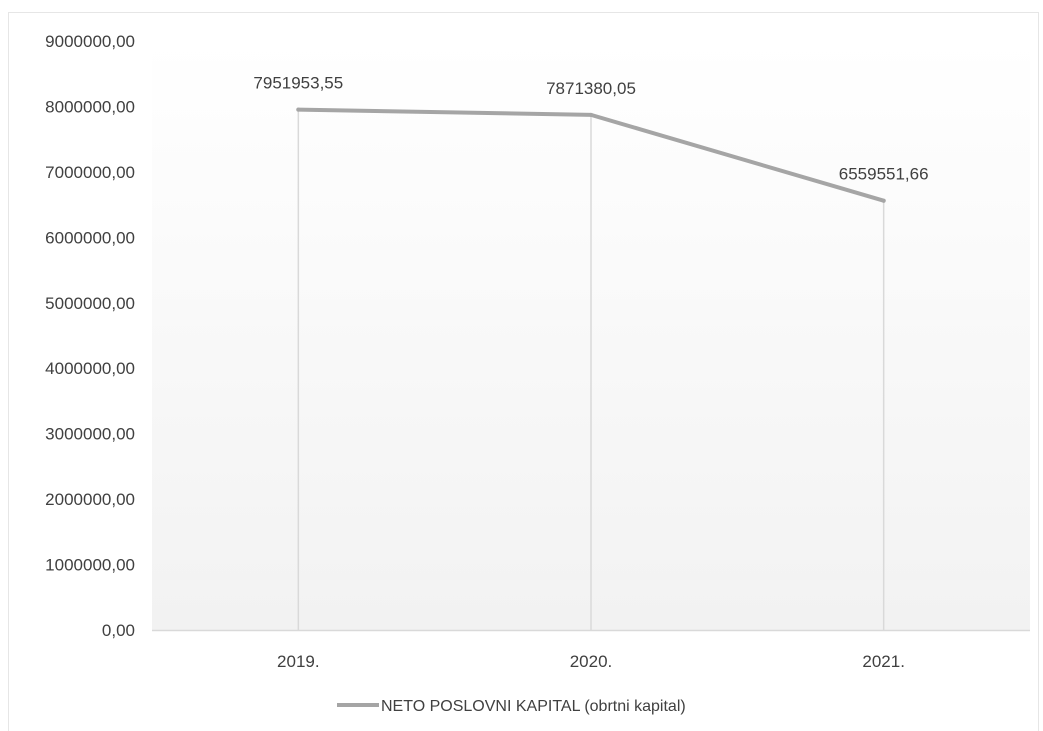 The width and height of the screenshot is (1043, 731). I want to click on x-tick-label: 2019., so click(298, 661).